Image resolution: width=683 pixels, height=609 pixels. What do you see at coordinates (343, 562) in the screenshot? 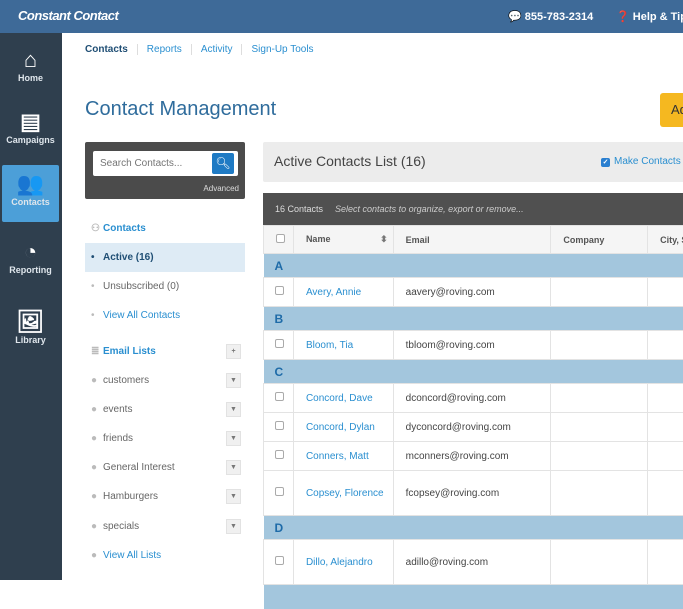
I see `contact-name: Dillo, Alejandro` at bounding box center [343, 562].